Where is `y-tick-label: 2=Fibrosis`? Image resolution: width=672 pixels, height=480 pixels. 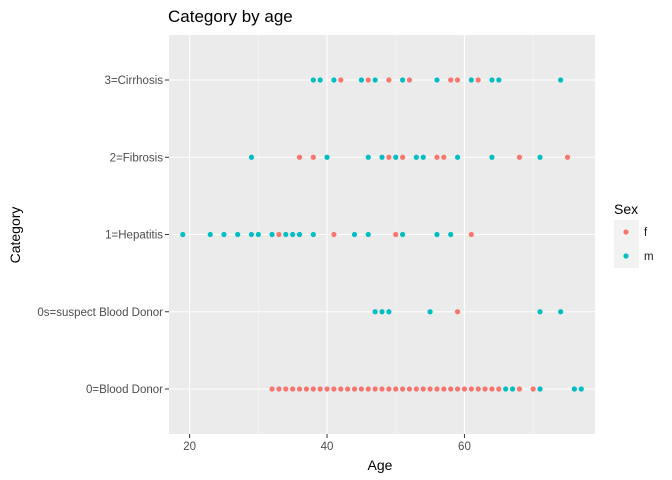 y-tick-label: 2=Fibrosis is located at coordinates (137, 158).